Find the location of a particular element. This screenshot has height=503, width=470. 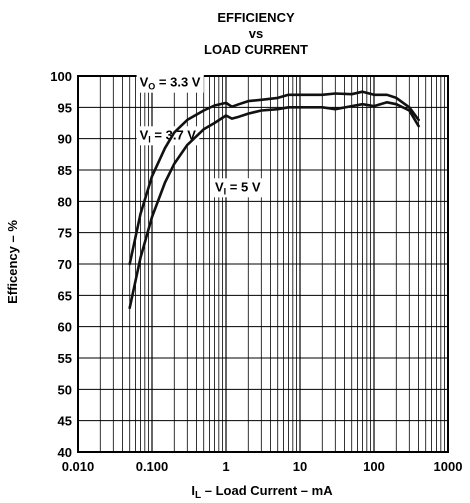

y-tick-label: 90 is located at coordinates (65, 139).